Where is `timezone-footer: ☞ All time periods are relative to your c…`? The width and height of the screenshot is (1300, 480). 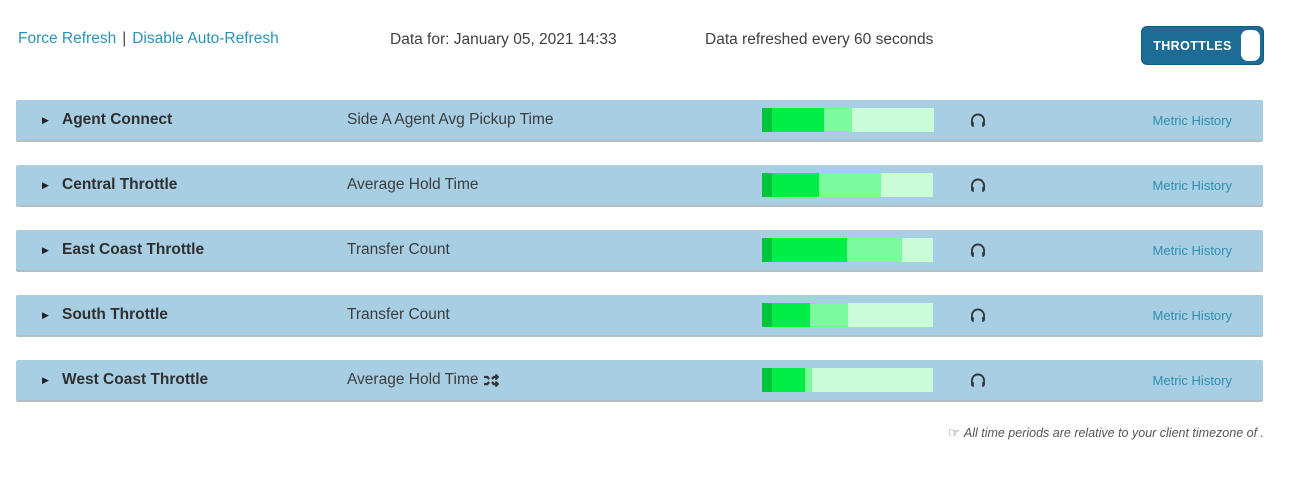 timezone-footer: ☞ All time periods are relative to your c… is located at coordinates (650, 433).